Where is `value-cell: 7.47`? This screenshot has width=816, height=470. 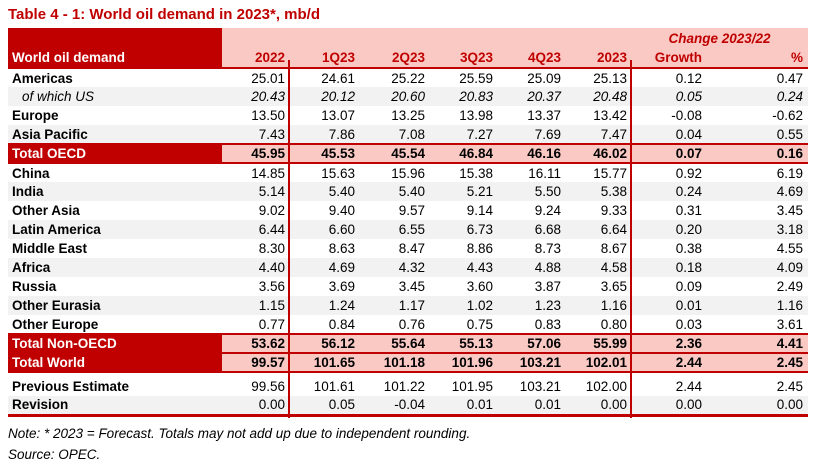
value-cell: 7.47 is located at coordinates (599, 134).